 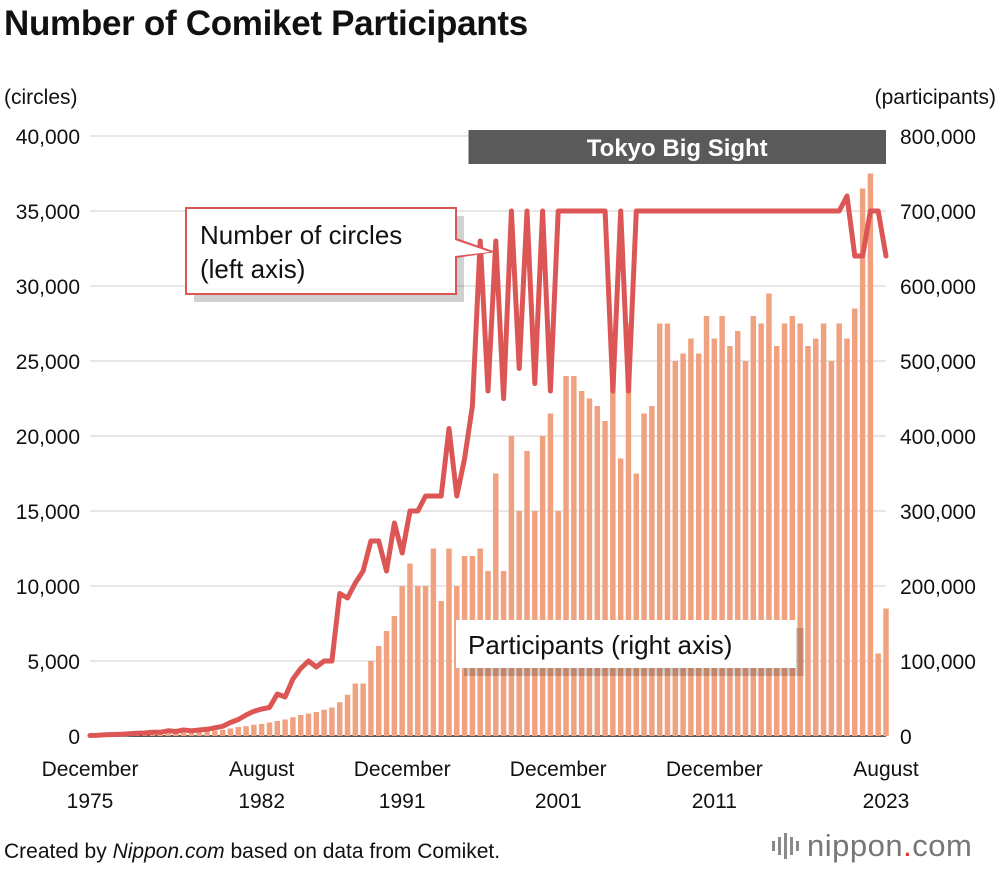 I want to click on x-label-line2: 1982, so click(x=261, y=801).